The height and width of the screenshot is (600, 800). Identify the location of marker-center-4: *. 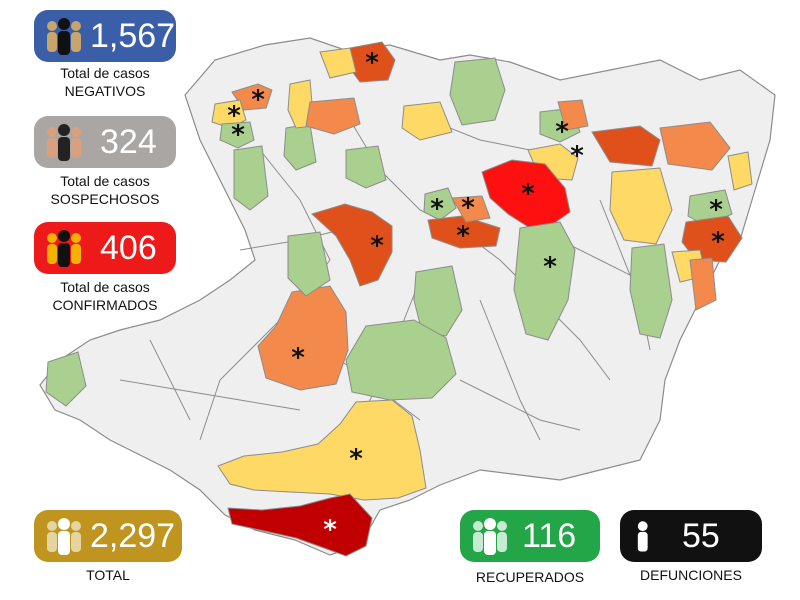
(468, 208).